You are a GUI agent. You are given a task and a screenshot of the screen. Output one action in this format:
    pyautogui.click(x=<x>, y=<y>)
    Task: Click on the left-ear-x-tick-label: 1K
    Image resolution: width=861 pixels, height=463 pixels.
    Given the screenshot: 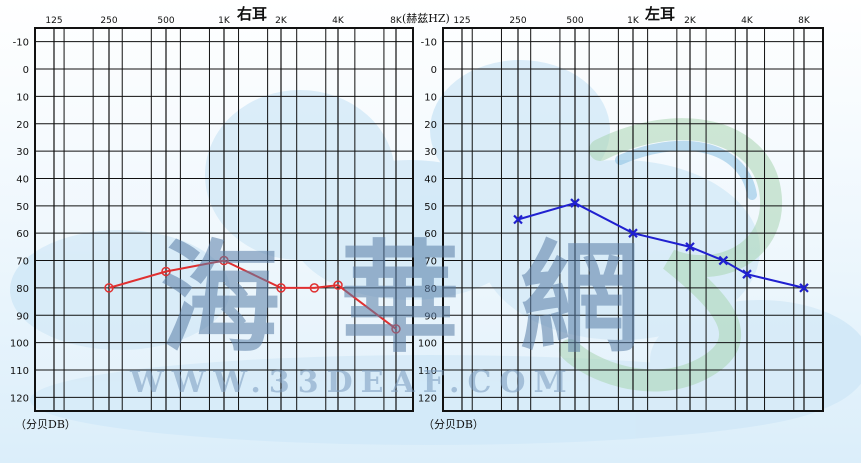 What is the action you would take?
    pyautogui.click(x=633, y=21)
    